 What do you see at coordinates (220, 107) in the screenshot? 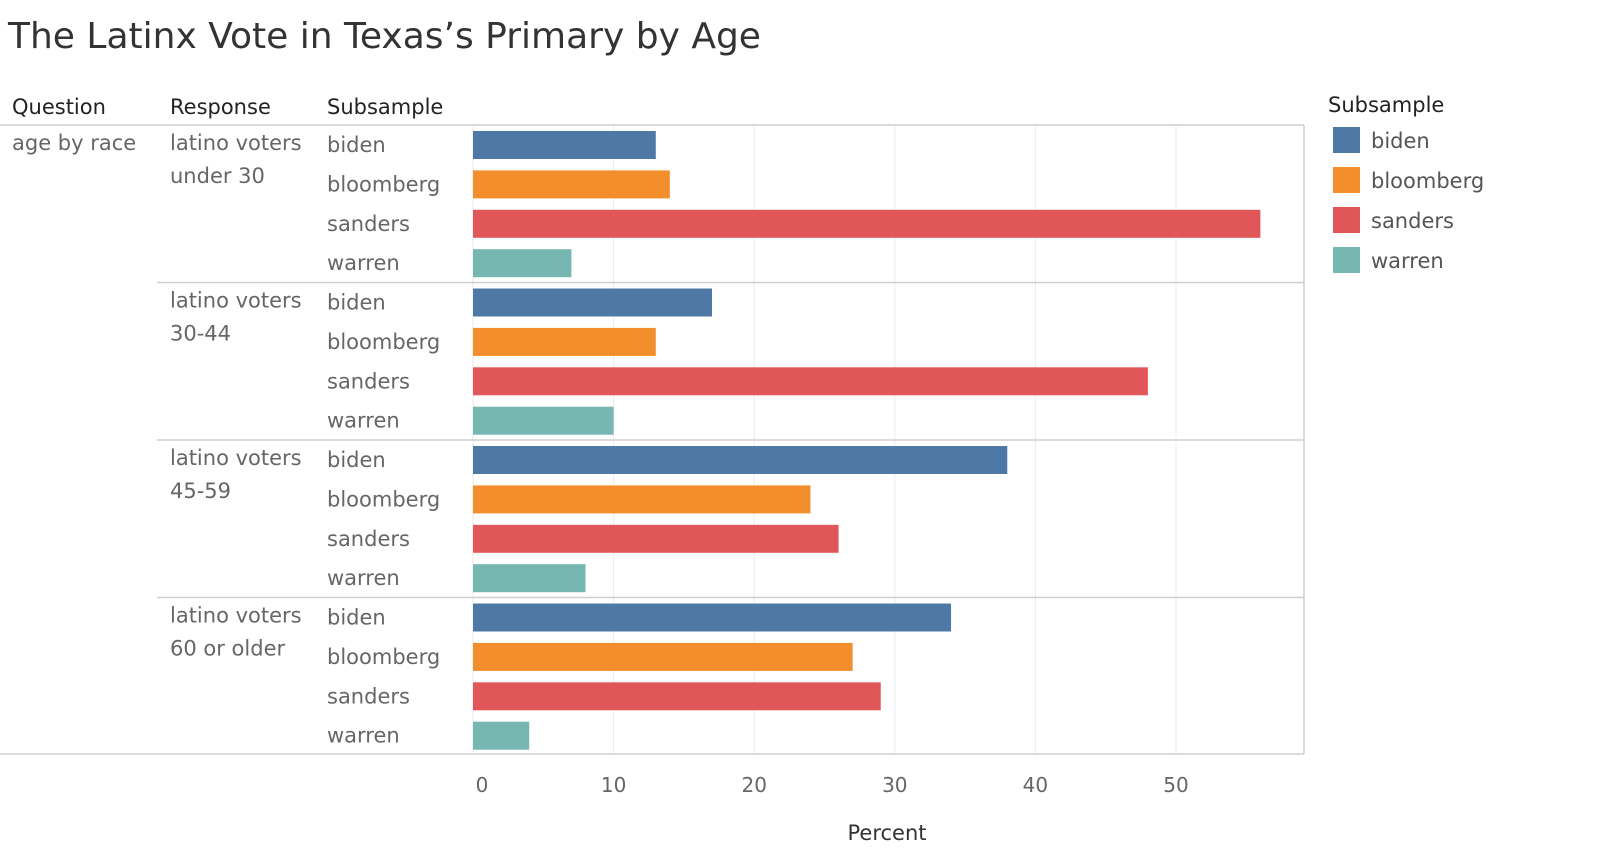
I see `header-response: Response` at bounding box center [220, 107].